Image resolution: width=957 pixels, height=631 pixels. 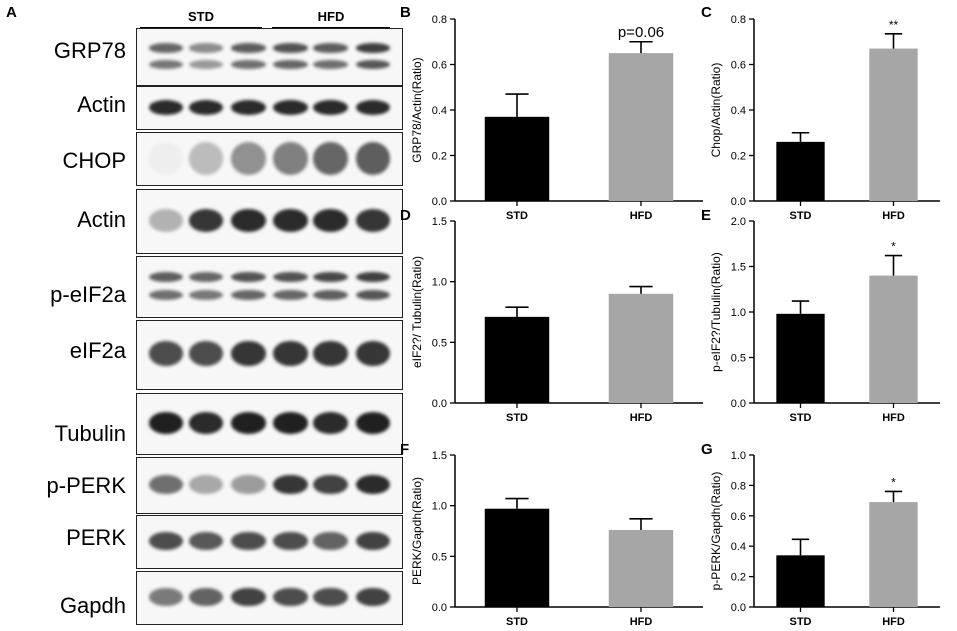 What do you see at coordinates (439, 111) in the screenshot?
I see `y-tick-label: 0.4` at bounding box center [439, 111].